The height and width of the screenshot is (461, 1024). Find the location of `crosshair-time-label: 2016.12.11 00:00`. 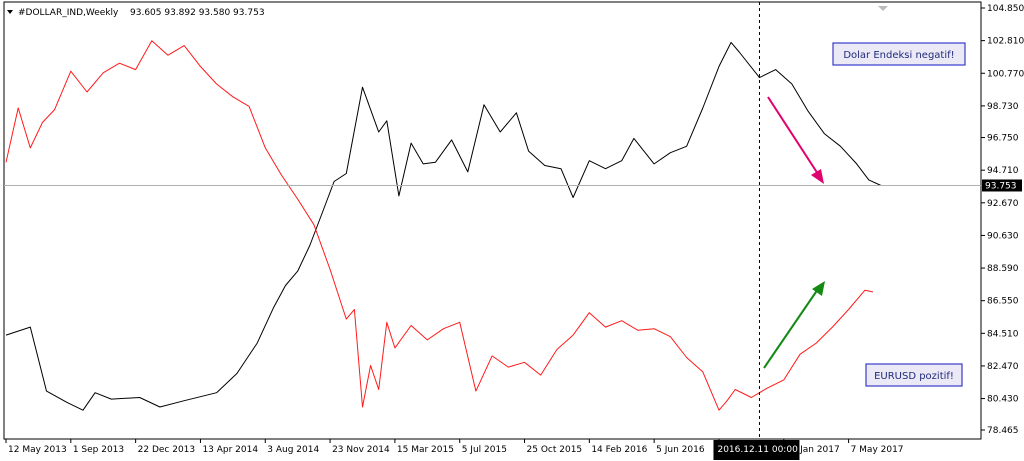

crosshair-time-label: 2016.12.11 00:00 is located at coordinates (757, 450).